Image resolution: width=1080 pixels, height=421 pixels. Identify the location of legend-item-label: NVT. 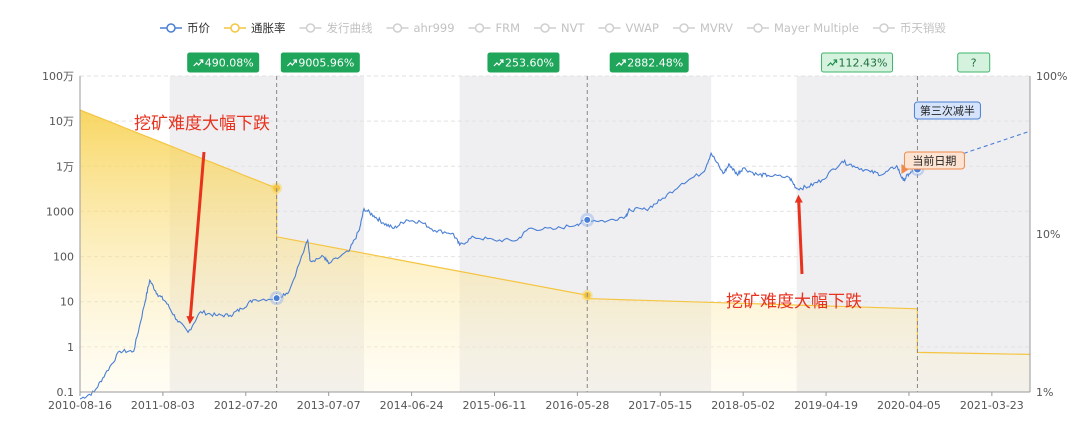
(573, 28).